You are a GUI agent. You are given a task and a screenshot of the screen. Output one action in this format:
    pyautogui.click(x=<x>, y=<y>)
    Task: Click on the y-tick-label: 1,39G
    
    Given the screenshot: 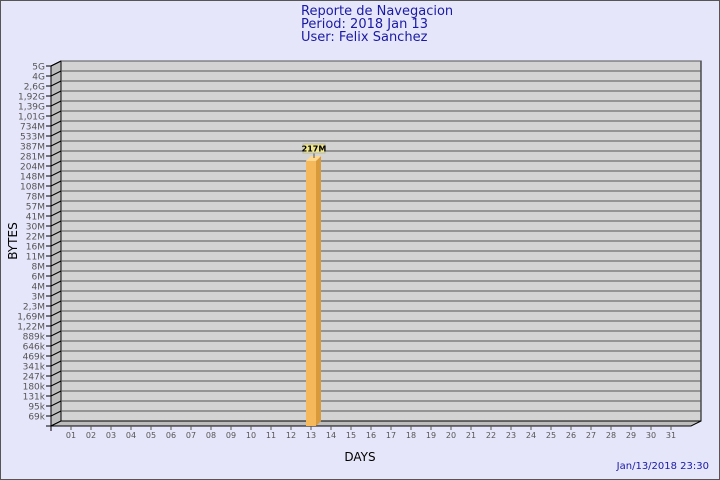 What is the action you would take?
    pyautogui.click(x=31, y=108)
    